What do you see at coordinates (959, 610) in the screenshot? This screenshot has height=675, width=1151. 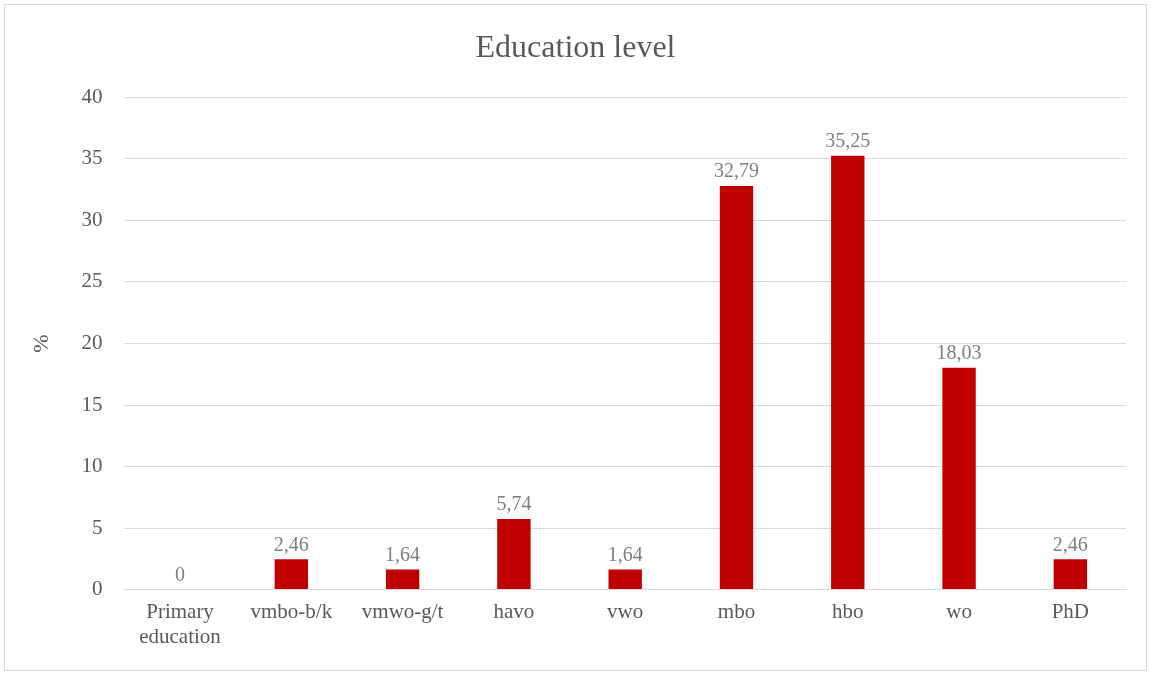 I see `x-tick-label: wo` at bounding box center [959, 610].